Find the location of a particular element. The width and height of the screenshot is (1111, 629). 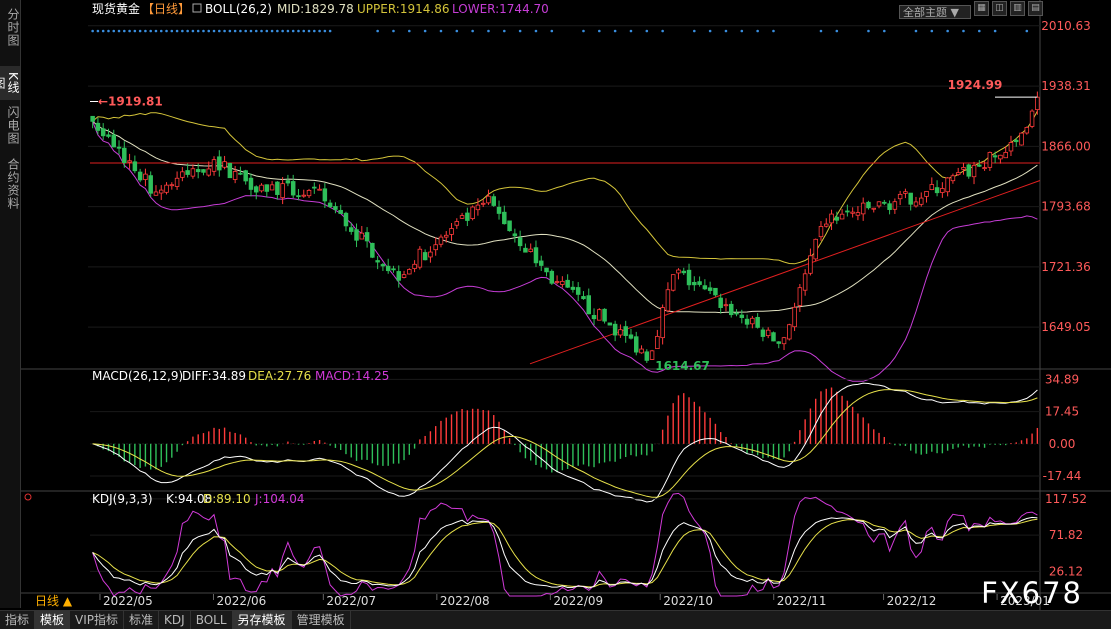

instrument-title: 现货黄金 is located at coordinates (116, 8).